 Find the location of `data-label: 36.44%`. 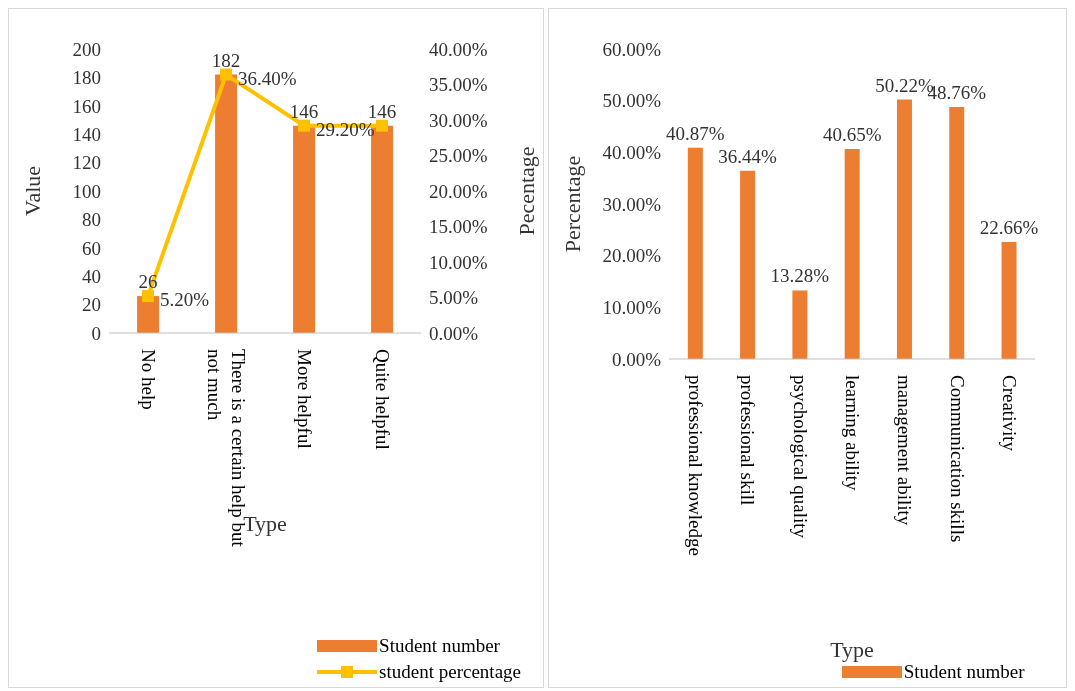

data-label: 36.44% is located at coordinates (747, 156).